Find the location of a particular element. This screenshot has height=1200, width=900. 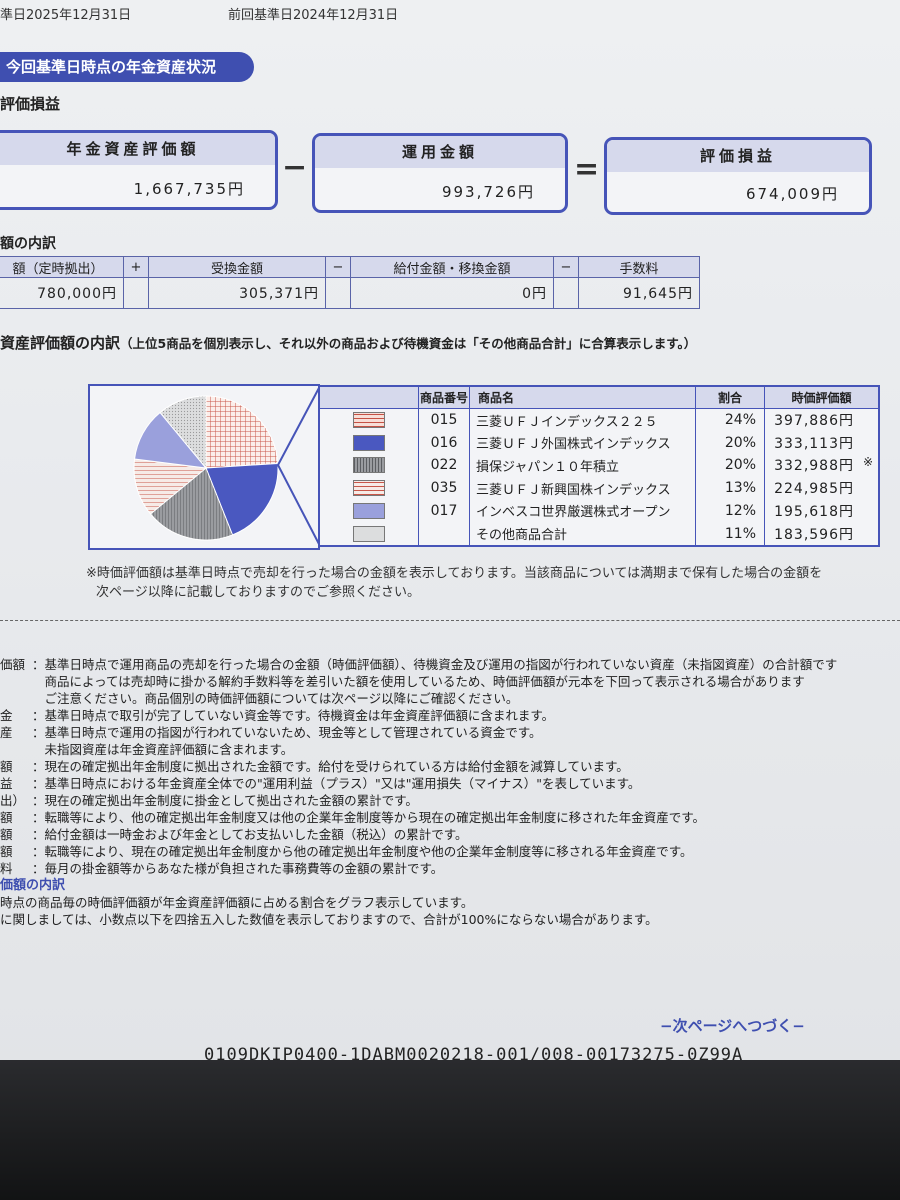

product-pct: 13% is located at coordinates (730, 488).